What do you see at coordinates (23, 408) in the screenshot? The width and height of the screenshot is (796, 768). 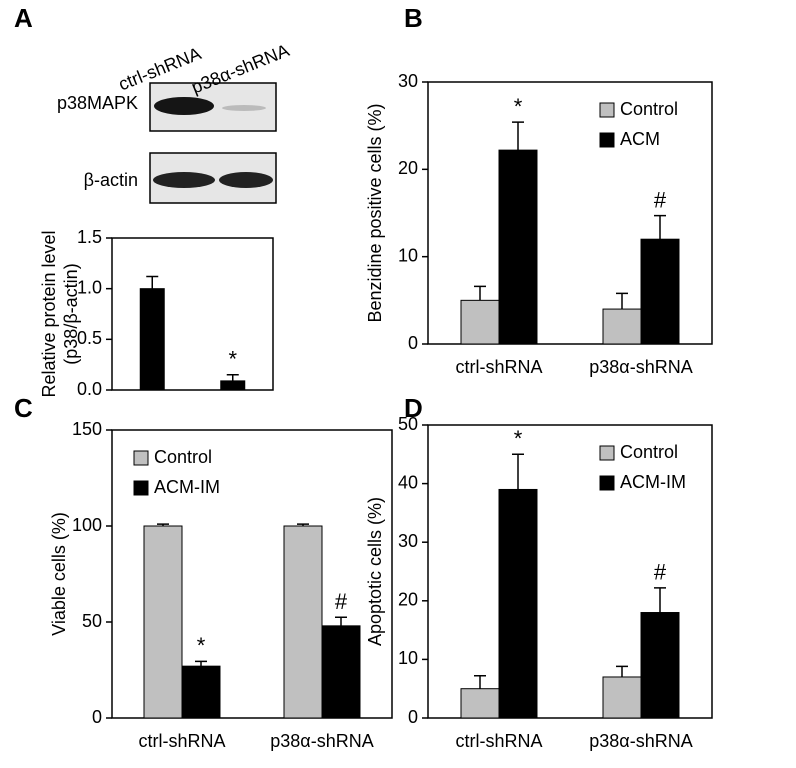 I see `panel-letter: C` at bounding box center [23, 408].